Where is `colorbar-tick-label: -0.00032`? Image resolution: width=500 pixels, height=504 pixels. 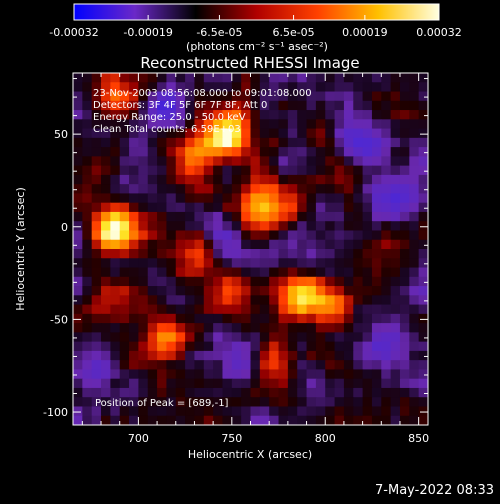
colorbar-tick-label: -0.00032 is located at coordinates (73, 32).